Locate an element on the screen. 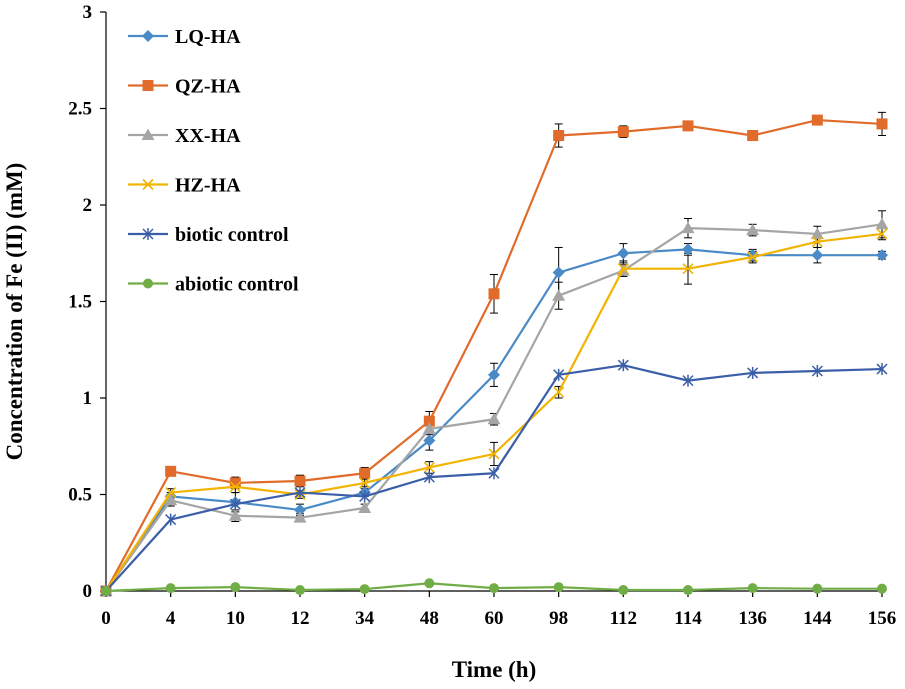  y-tick-label: 2.5 is located at coordinates (80, 109).